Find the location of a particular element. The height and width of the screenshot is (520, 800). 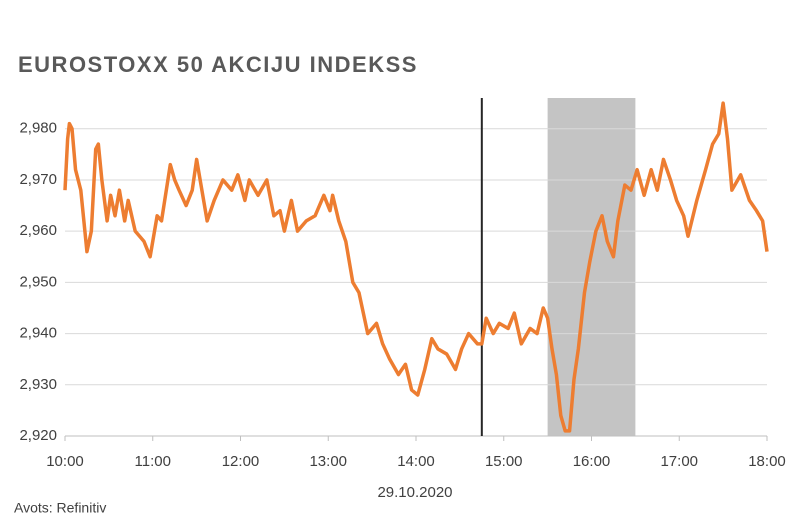

chart-title: EUROSTOXX 50 AKCIJU INDEKSS is located at coordinates (218, 64).